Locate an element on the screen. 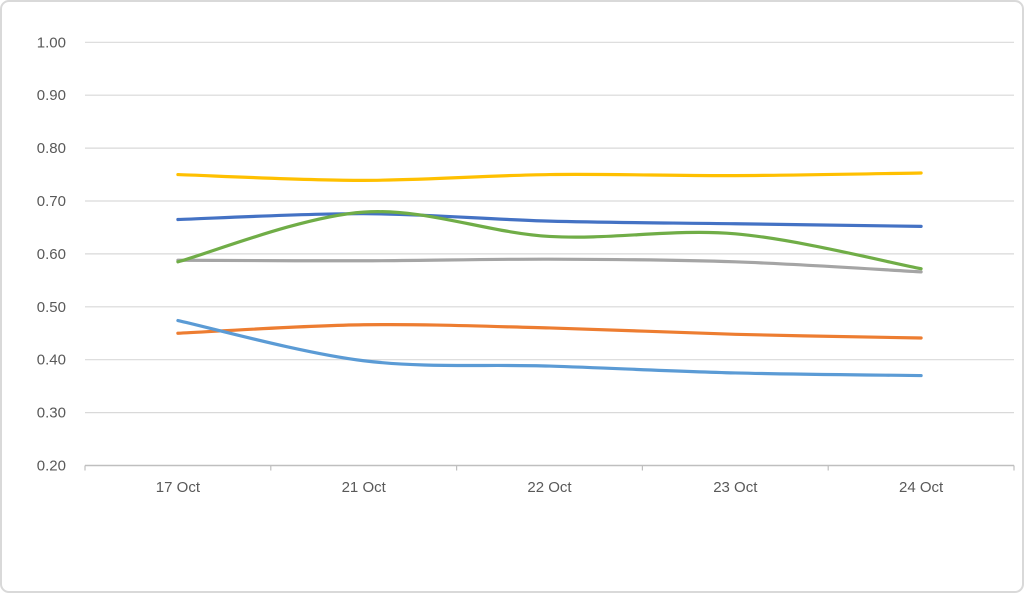 Image resolution: width=1024 pixels, height=593 pixels. y-axis-label: 1.00 is located at coordinates (51, 42).